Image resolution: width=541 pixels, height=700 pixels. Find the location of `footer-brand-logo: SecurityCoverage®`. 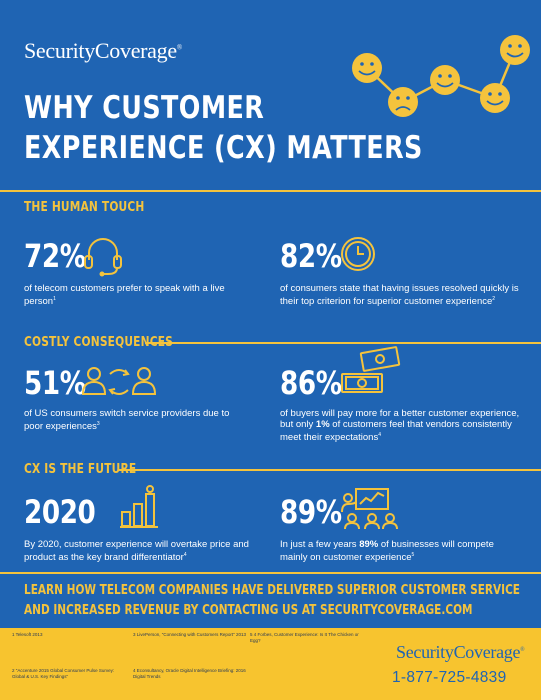

footer-brand-logo: SecurityCoverage® is located at coordinates (460, 652).